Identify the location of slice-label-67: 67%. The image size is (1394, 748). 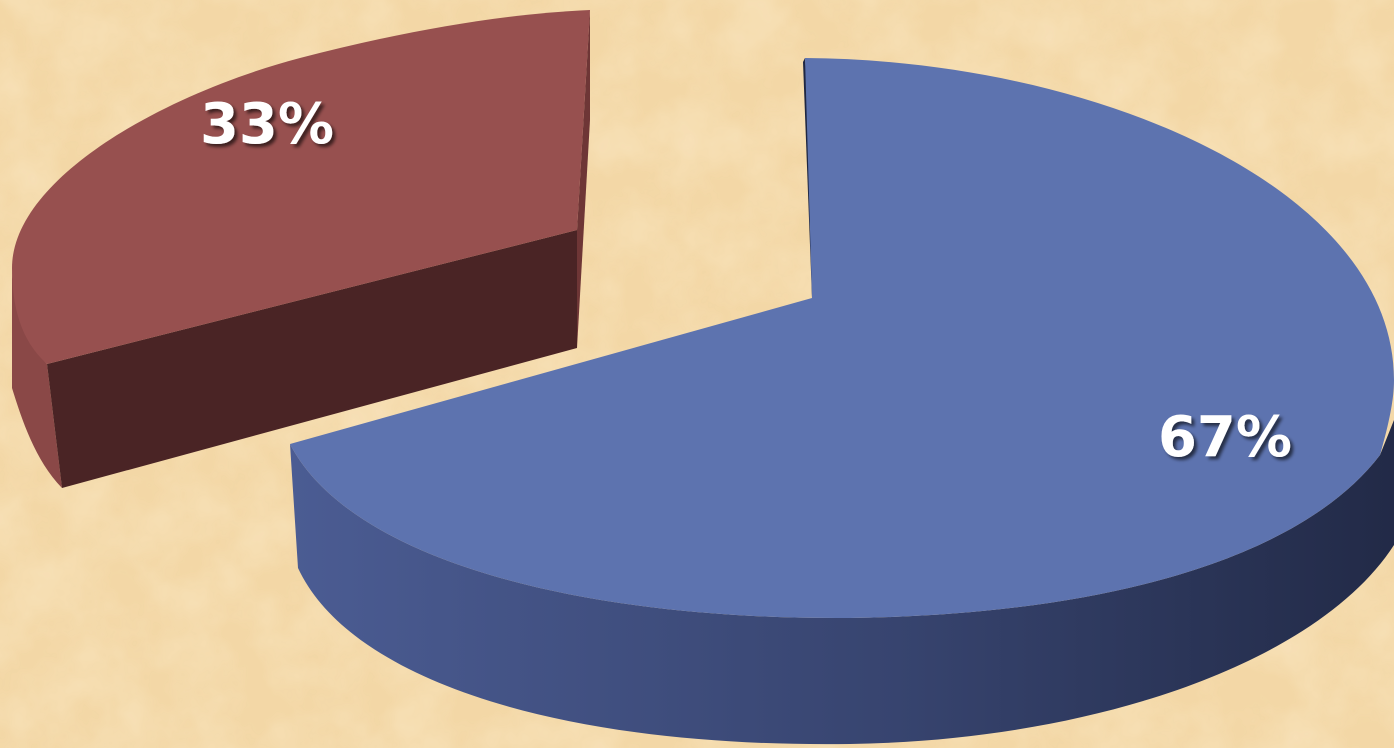
(1225, 437).